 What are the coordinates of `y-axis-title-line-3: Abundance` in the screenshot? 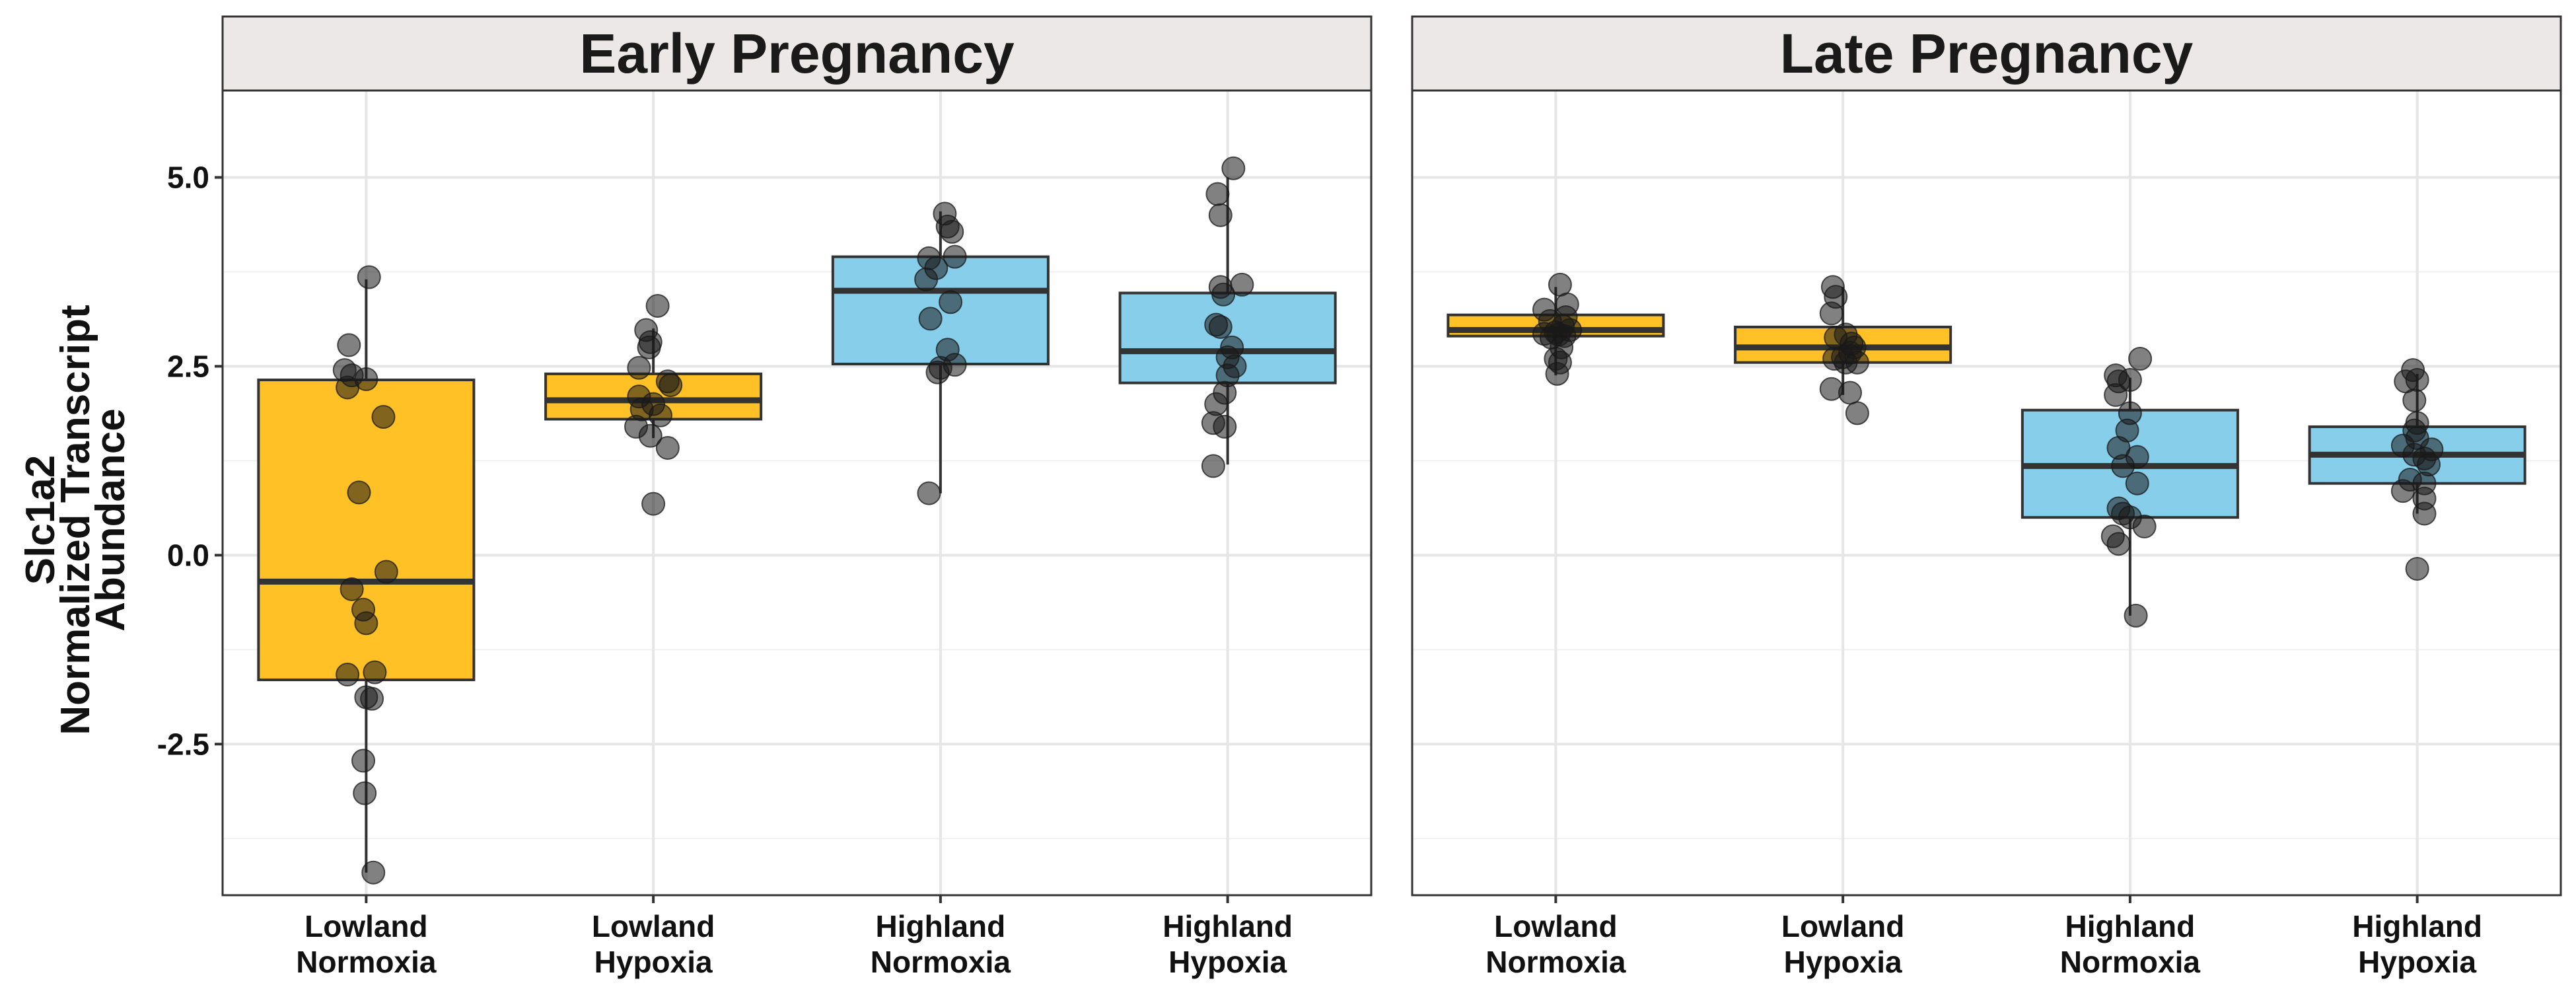 It's located at (110, 520).